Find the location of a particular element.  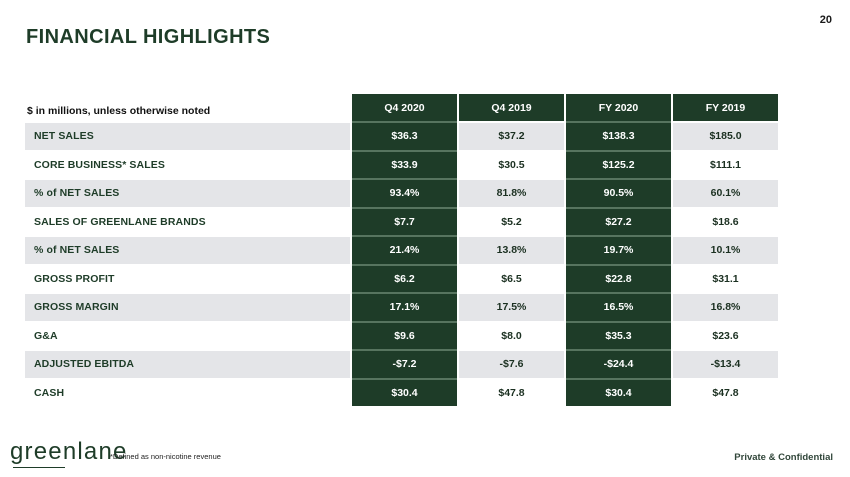

table-value: -$13.4 is located at coordinates (725, 364).